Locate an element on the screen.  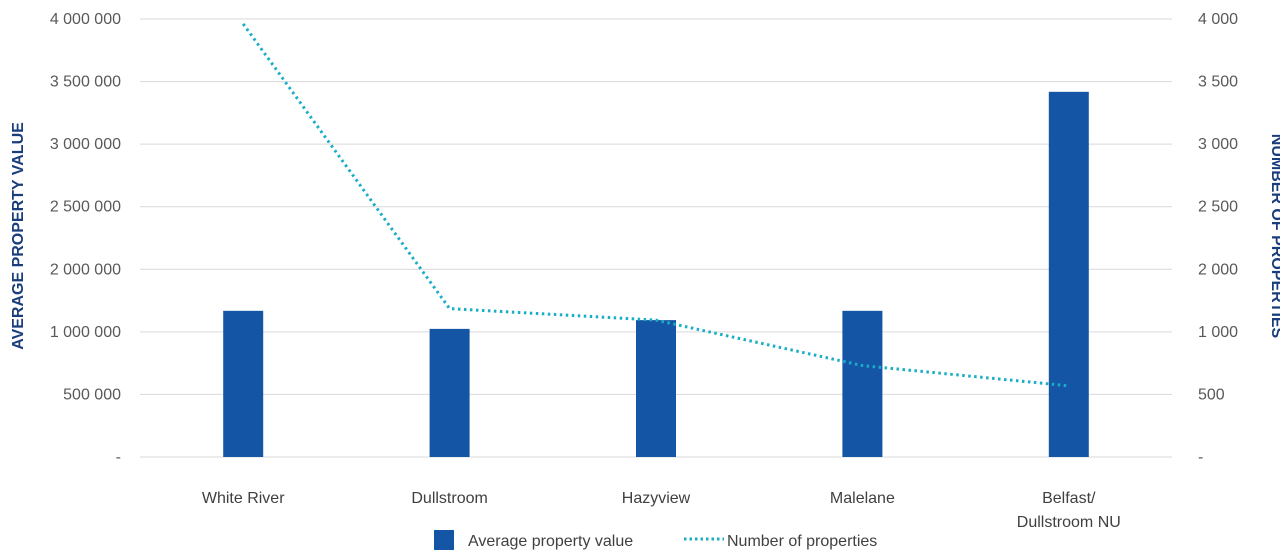
legend-label-line: Number of properties is located at coordinates (802, 541).